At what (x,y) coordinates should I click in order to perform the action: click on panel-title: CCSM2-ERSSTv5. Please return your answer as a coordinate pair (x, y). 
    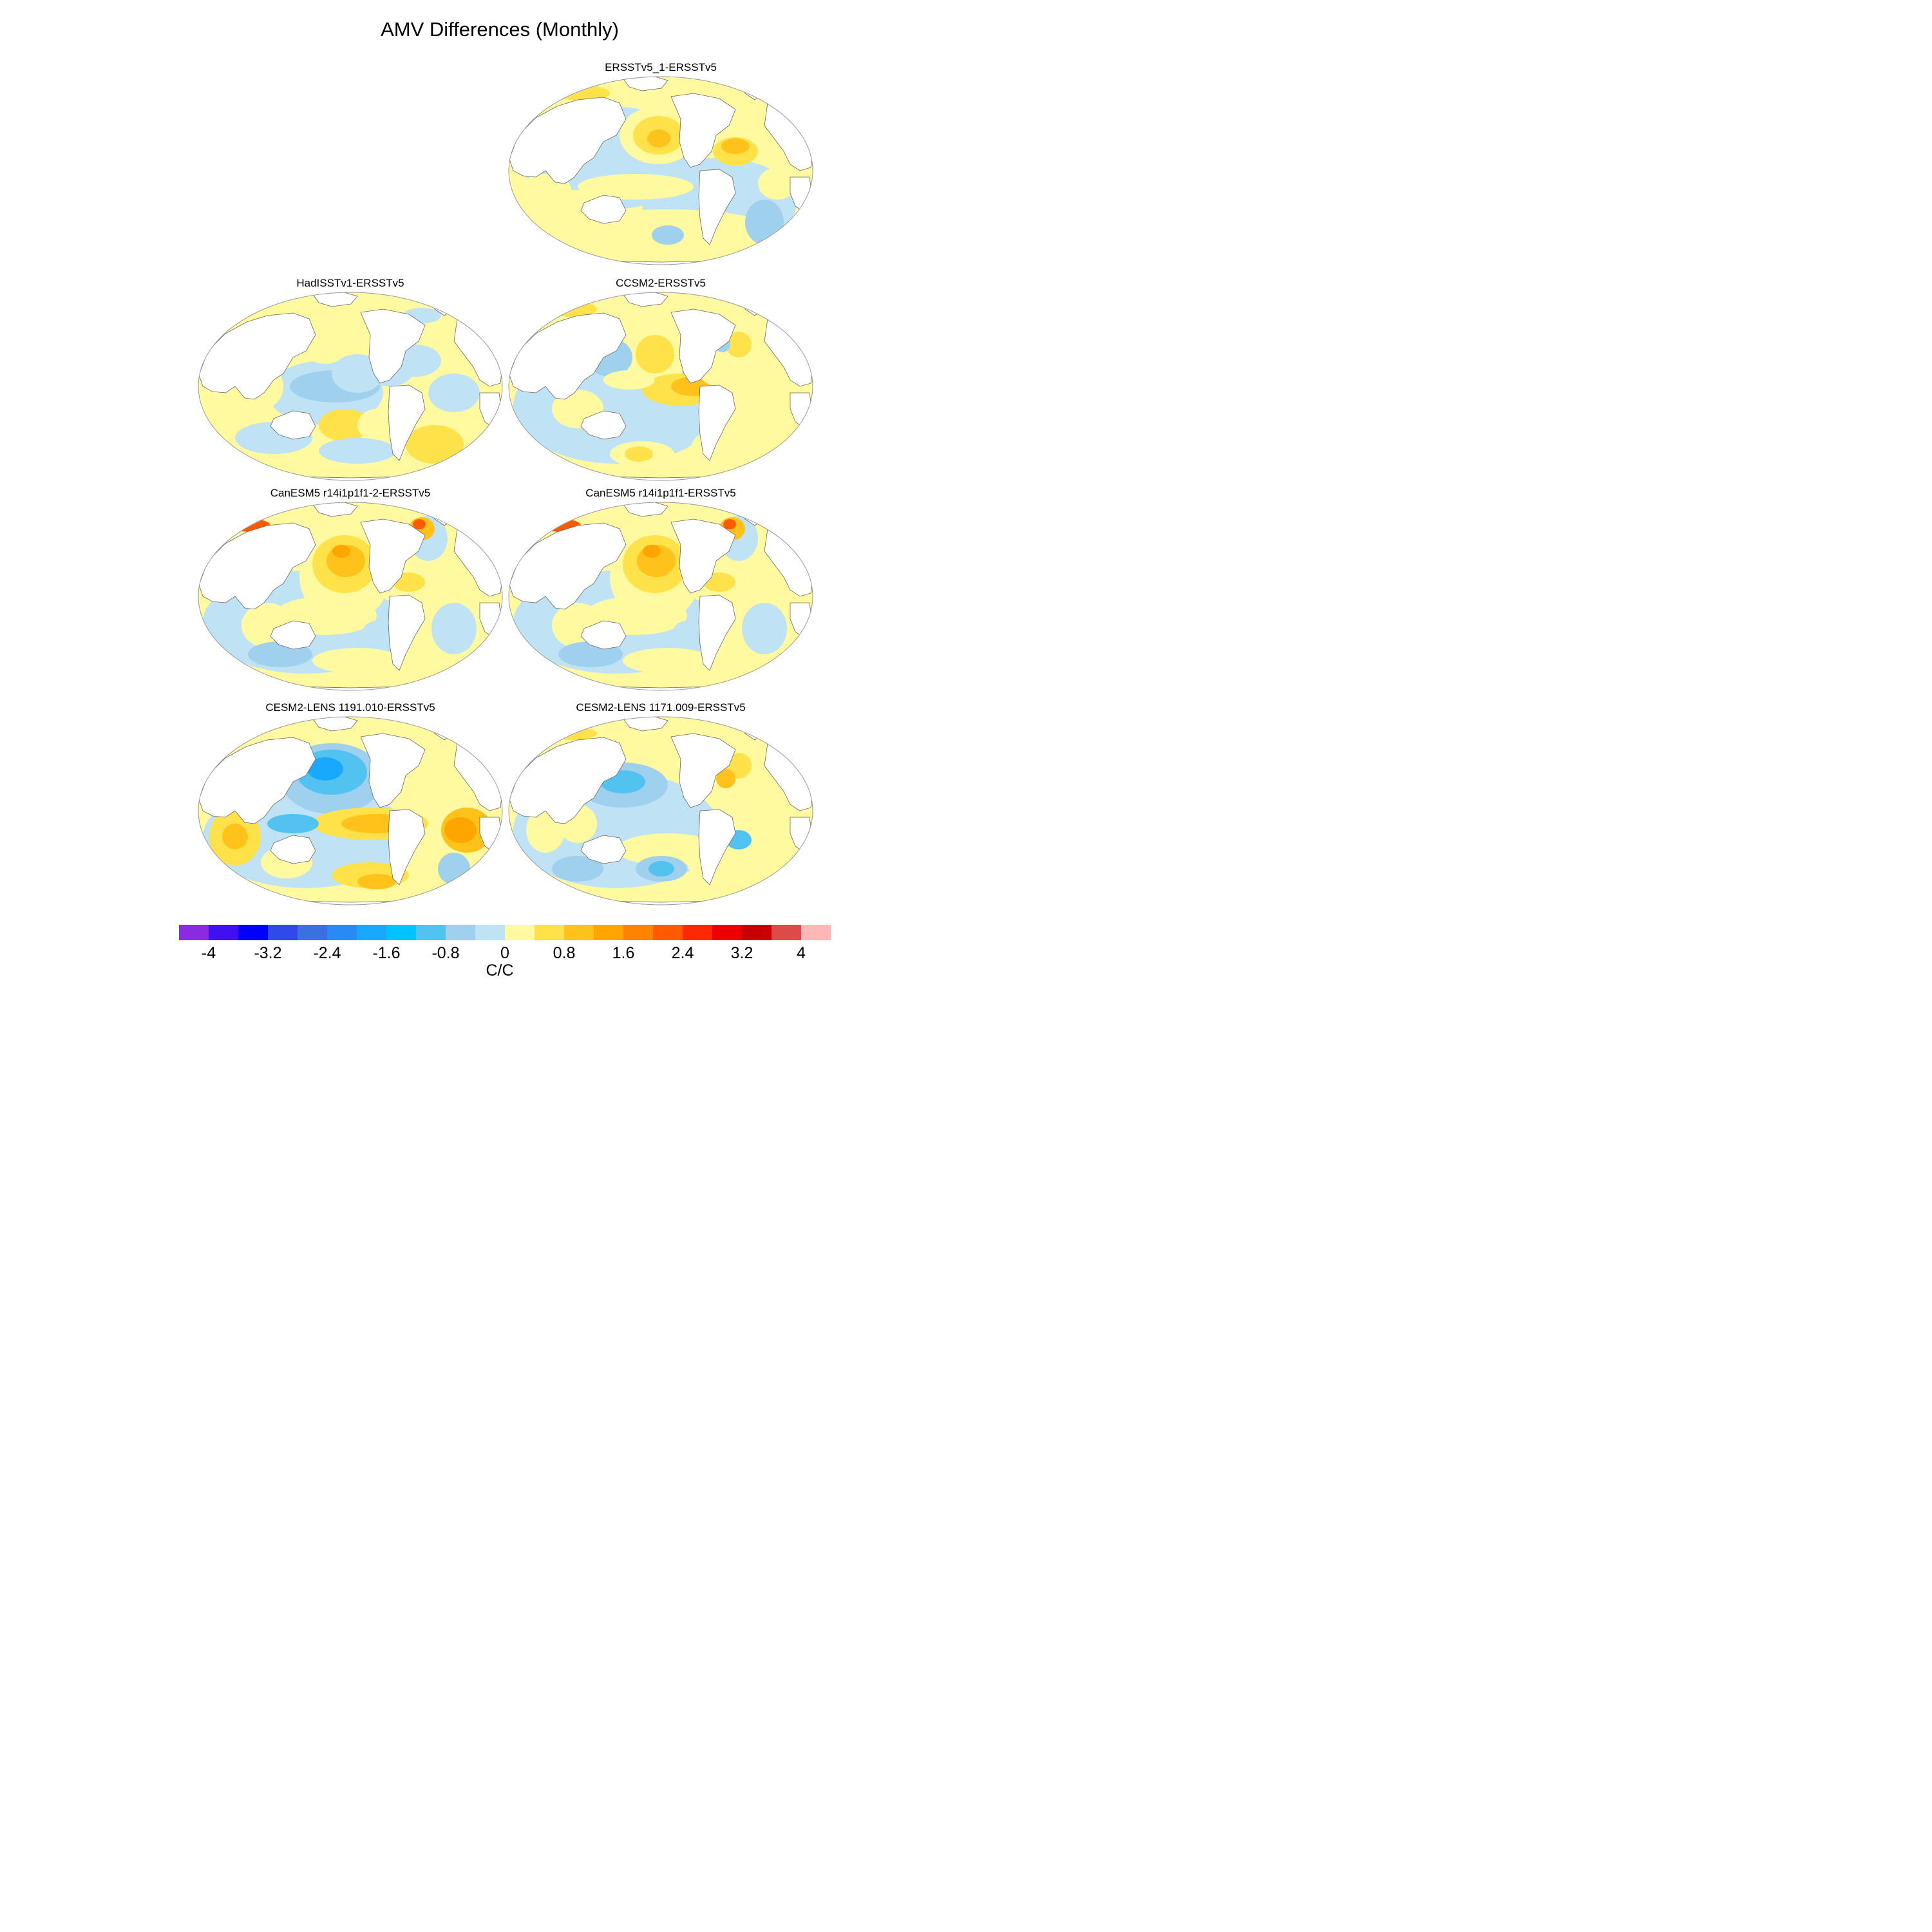
    Looking at the image, I should click on (661, 283).